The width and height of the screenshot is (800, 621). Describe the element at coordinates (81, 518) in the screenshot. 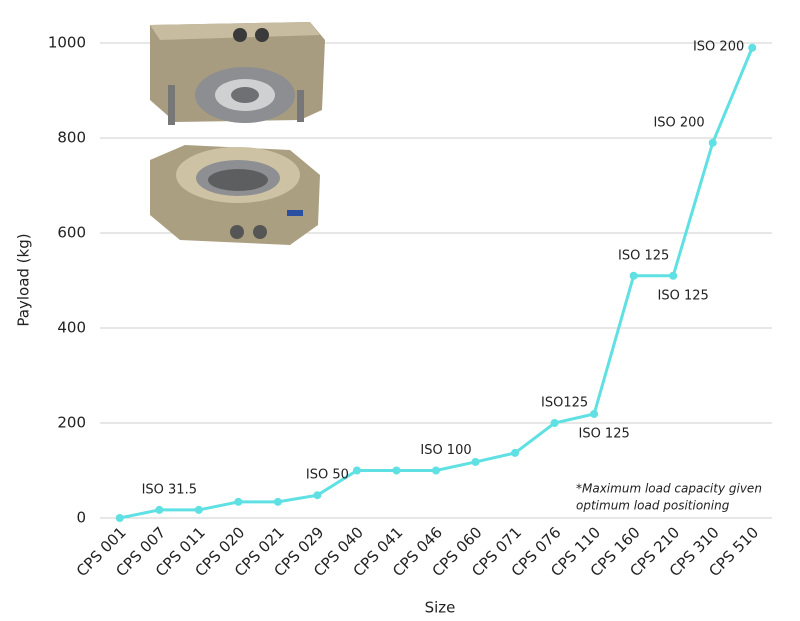

I see `y-tick-label: 0` at that location.